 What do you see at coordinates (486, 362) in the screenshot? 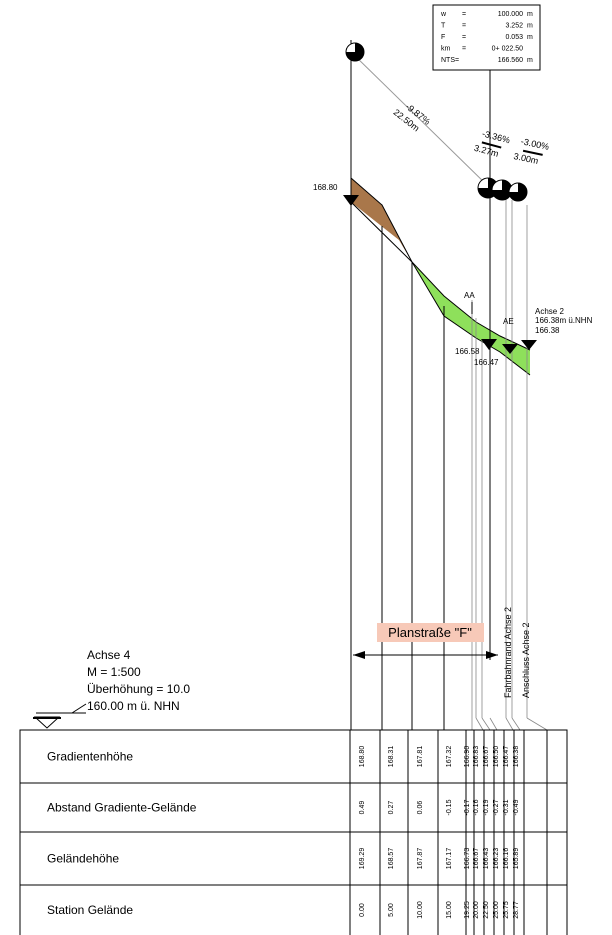
I see `svg-text: 166.47` at bounding box center [486, 362].